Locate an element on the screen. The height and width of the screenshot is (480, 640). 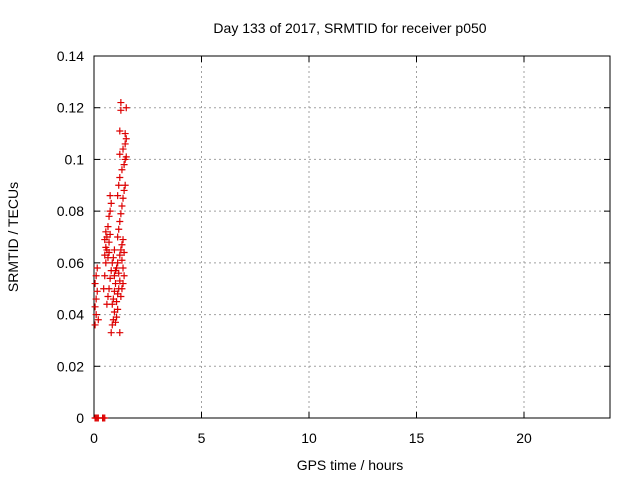
x-tick-label: 5 is located at coordinates (202, 438).